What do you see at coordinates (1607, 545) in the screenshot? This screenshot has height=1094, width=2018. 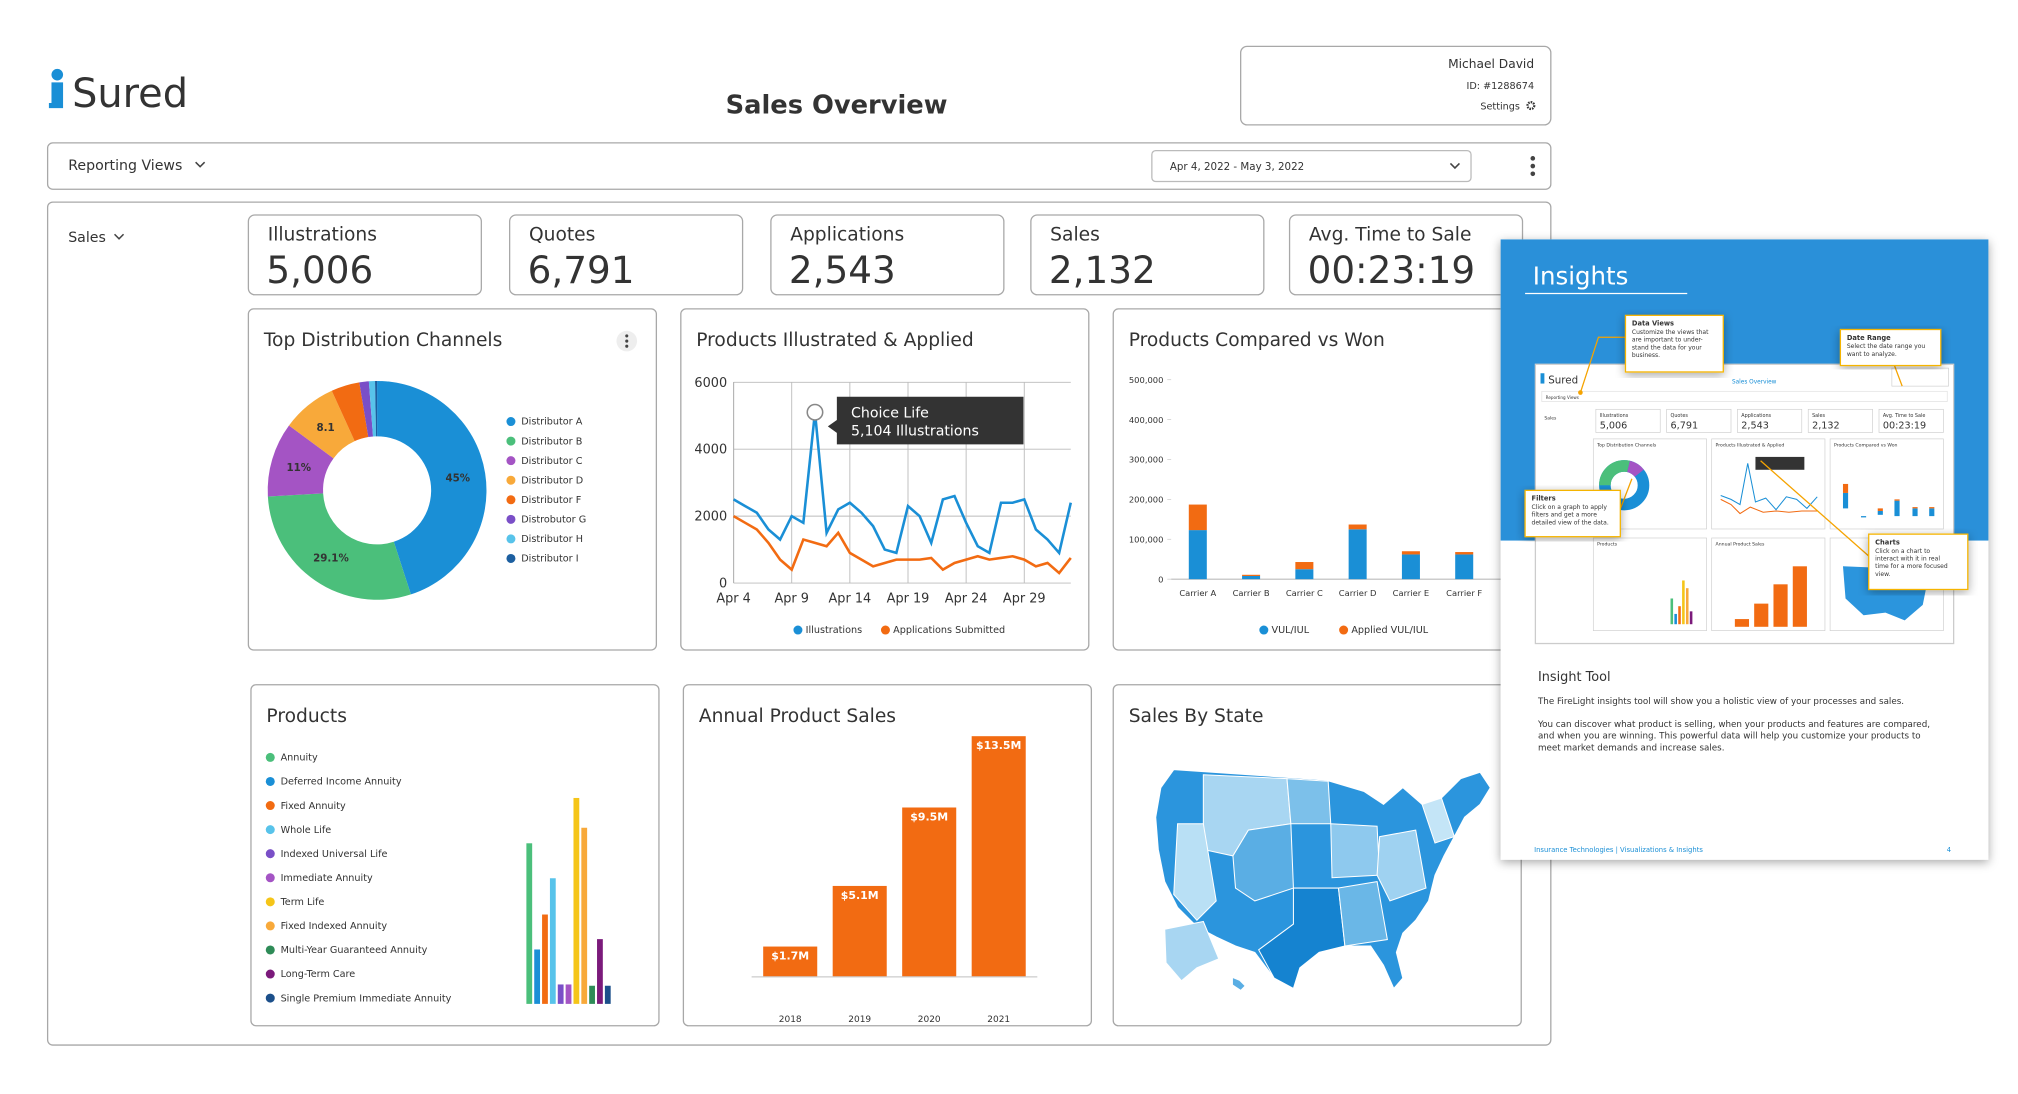 I see `mini-card-title: Products` at bounding box center [1607, 545].